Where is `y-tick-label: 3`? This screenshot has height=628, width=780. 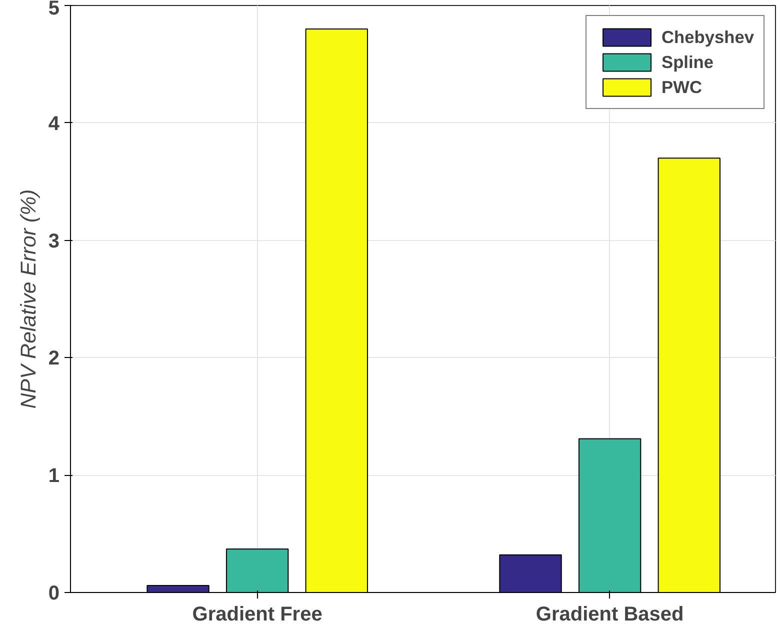
y-tick-label: 3 is located at coordinates (54, 241).